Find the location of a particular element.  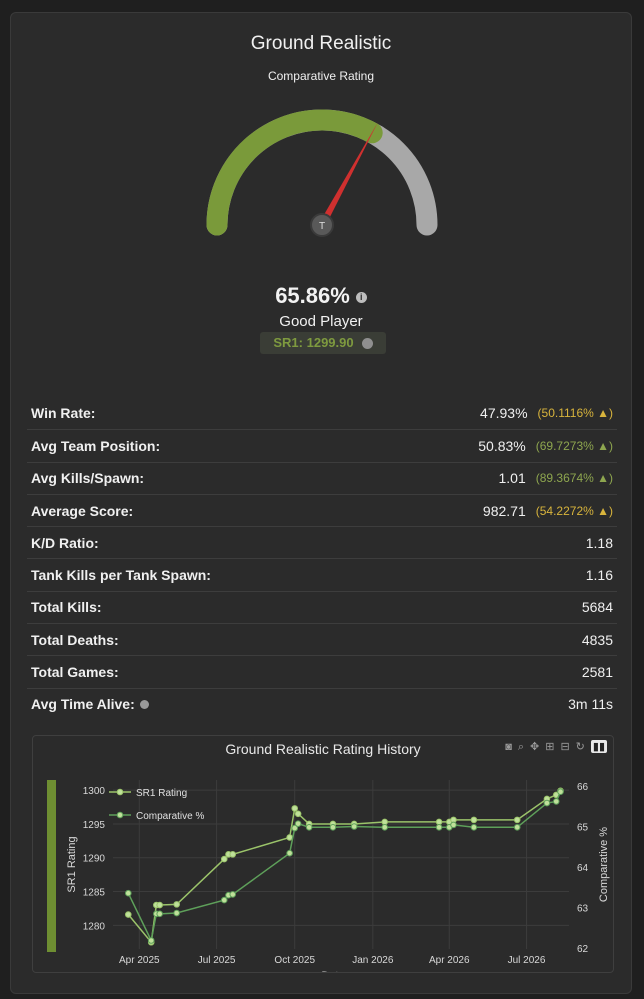

info-icon is located at coordinates (144, 704).